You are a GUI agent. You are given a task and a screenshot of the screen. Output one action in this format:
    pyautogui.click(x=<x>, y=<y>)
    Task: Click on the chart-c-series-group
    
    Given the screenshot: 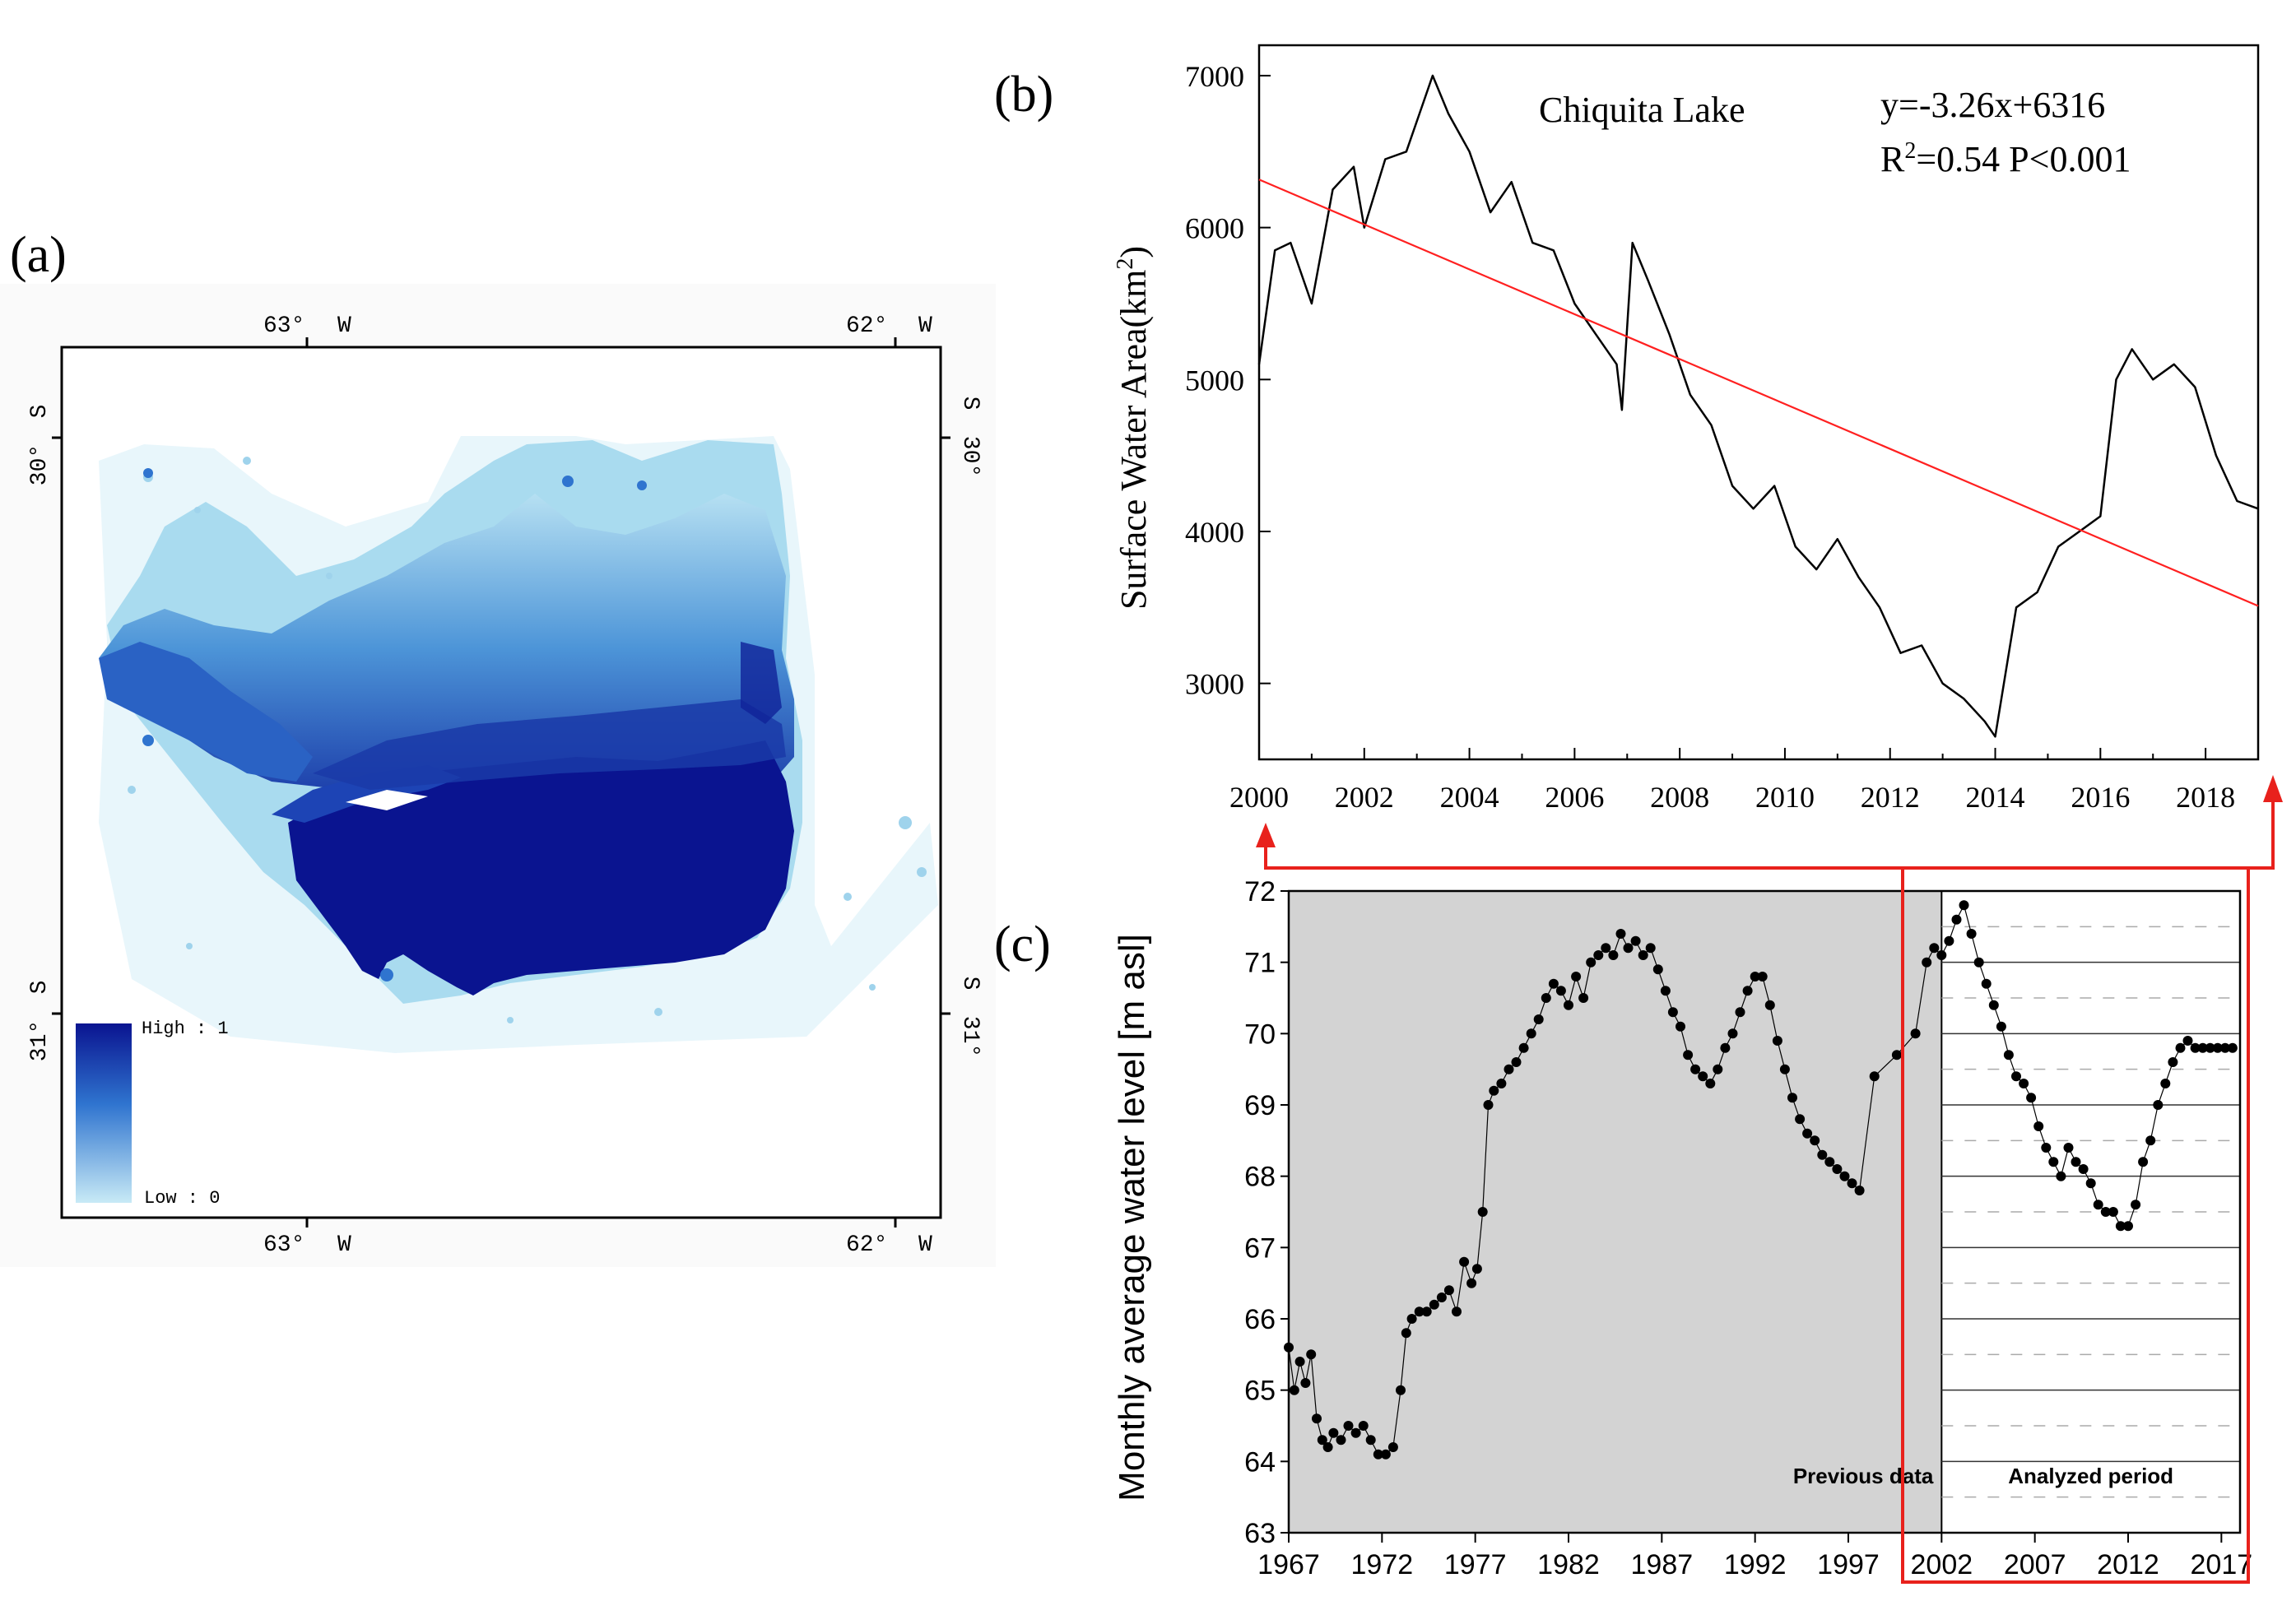 What is the action you would take?
    pyautogui.click(x=1761, y=1180)
    